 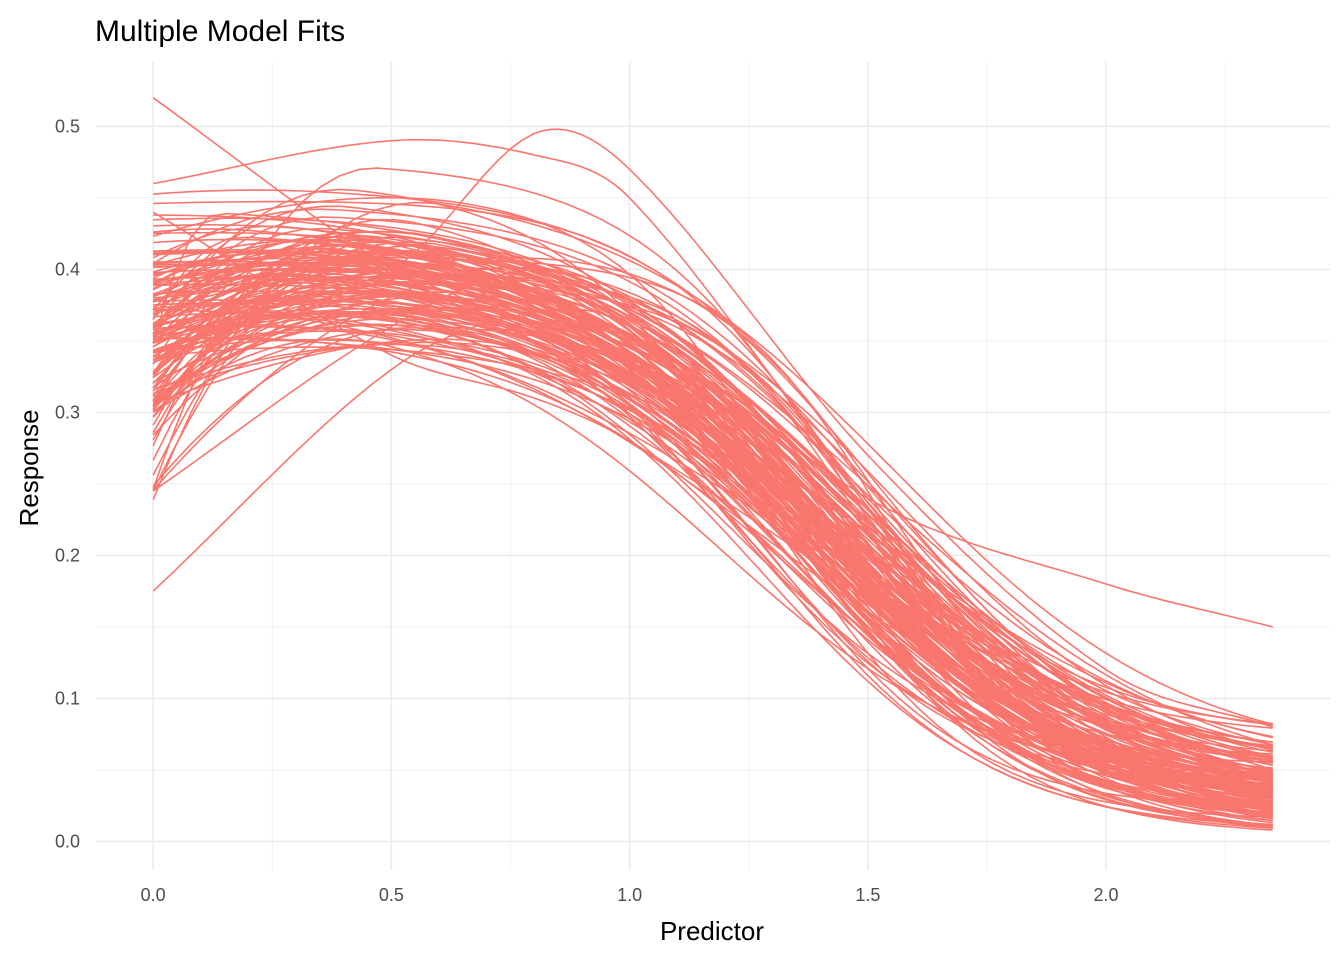 I want to click on x-tick-label: 1.0, so click(x=629, y=895).